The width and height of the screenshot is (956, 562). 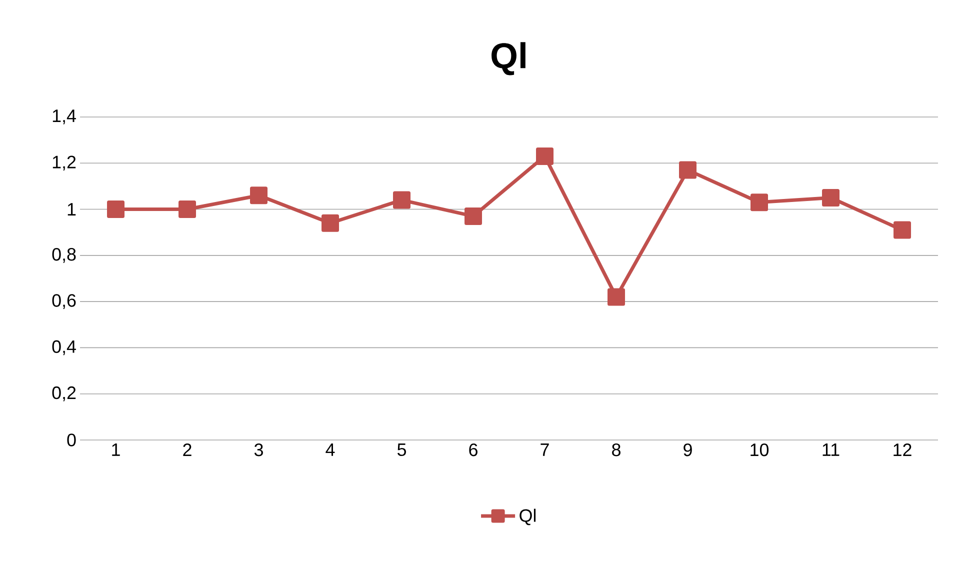 What do you see at coordinates (473, 449) in the screenshot?
I see `x-tick-label: 6` at bounding box center [473, 449].